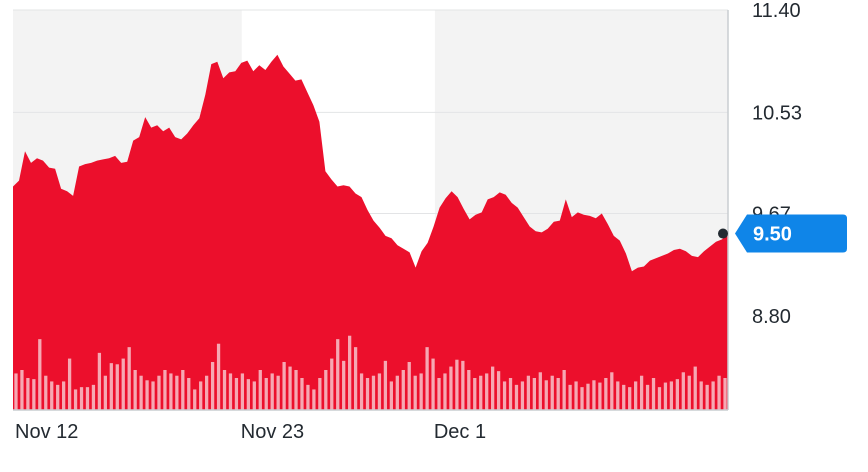  I want to click on current-price-label: 9.50, so click(772, 235).